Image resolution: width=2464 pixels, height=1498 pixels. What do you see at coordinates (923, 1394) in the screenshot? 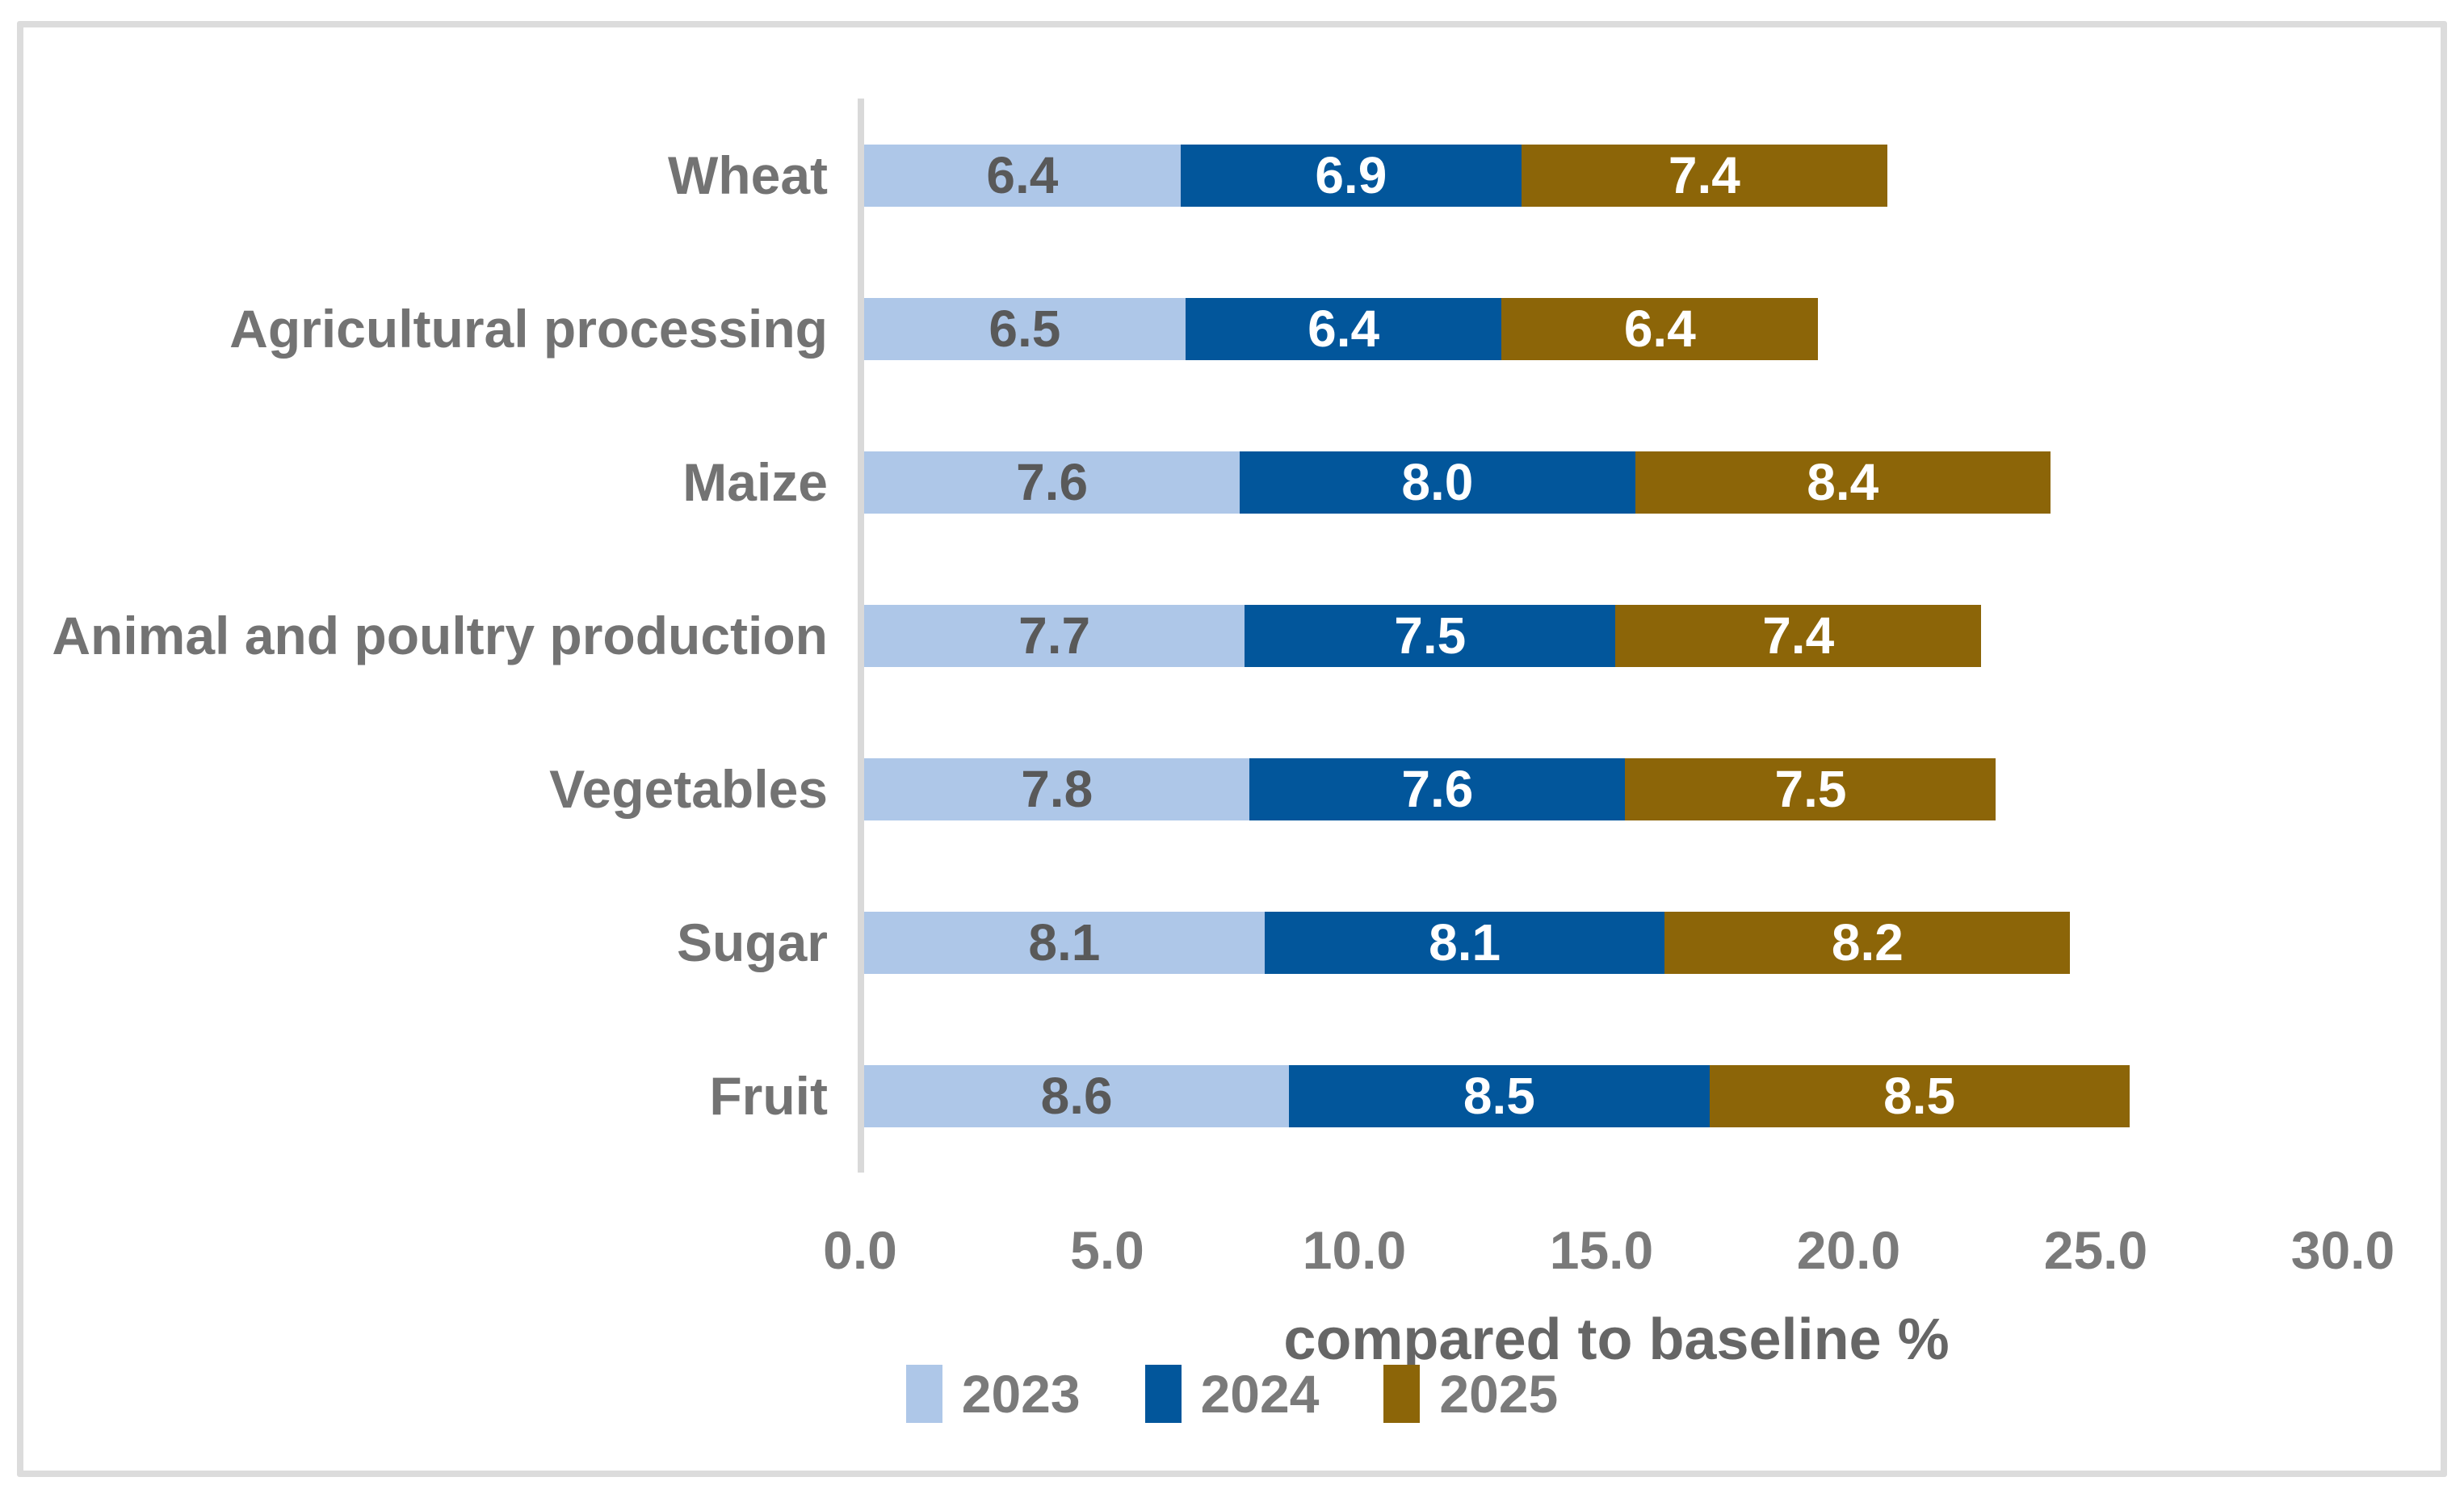
I see `legend-swatch-2023` at bounding box center [923, 1394].